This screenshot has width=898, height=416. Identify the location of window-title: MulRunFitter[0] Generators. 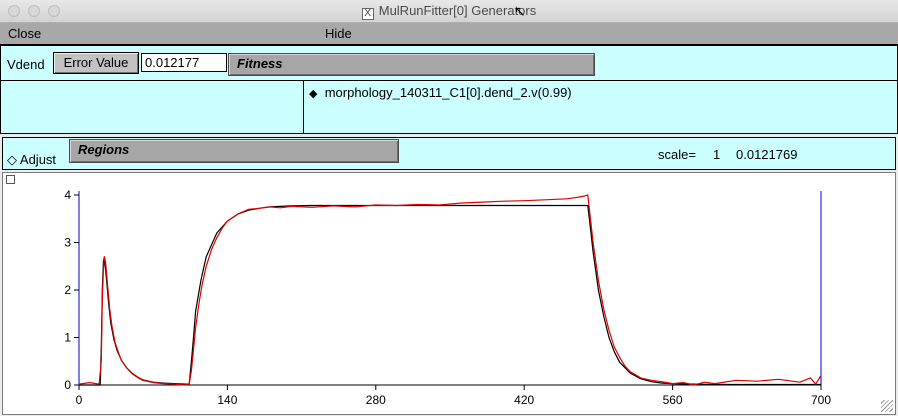
(457, 10).